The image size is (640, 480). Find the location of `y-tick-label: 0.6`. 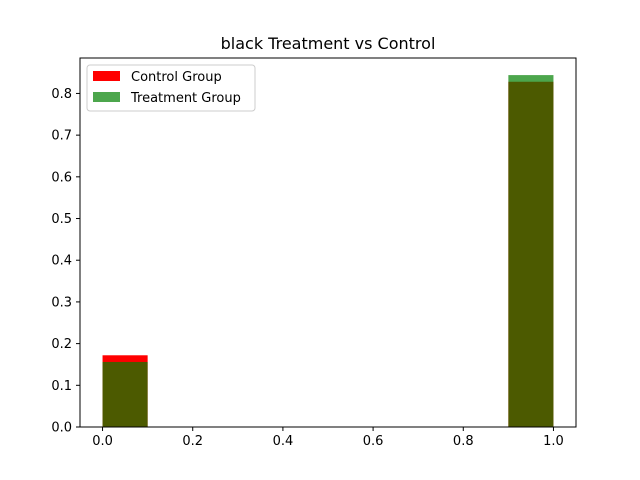

y-tick-label: 0.6 is located at coordinates (61, 177).